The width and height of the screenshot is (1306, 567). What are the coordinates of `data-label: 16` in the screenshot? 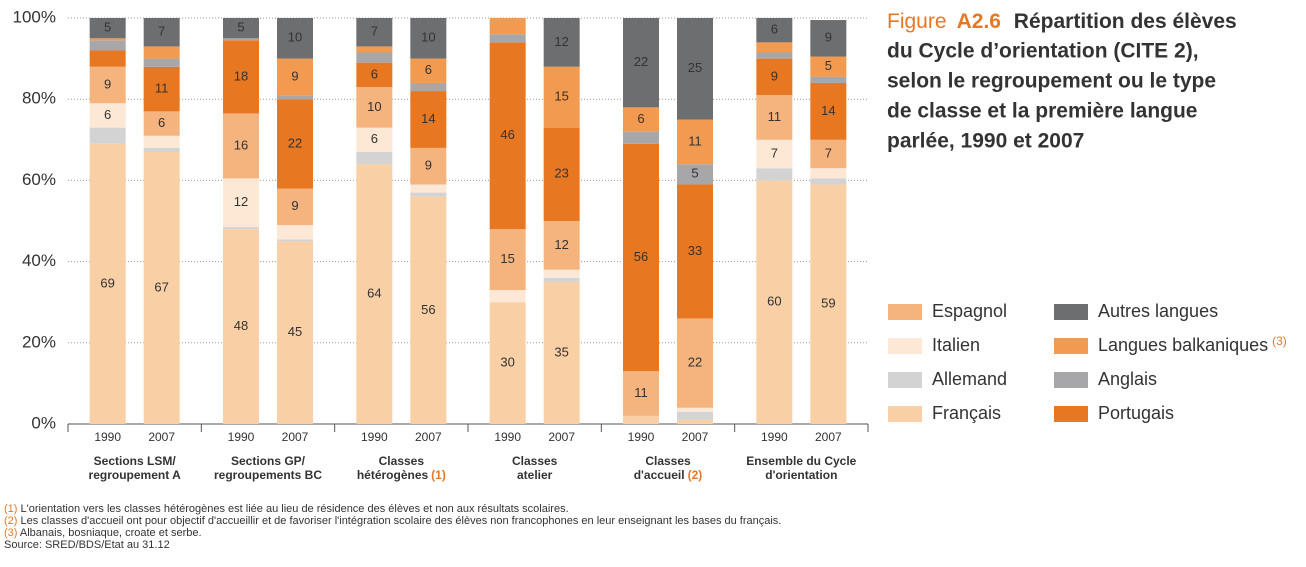 It's located at (241, 144).